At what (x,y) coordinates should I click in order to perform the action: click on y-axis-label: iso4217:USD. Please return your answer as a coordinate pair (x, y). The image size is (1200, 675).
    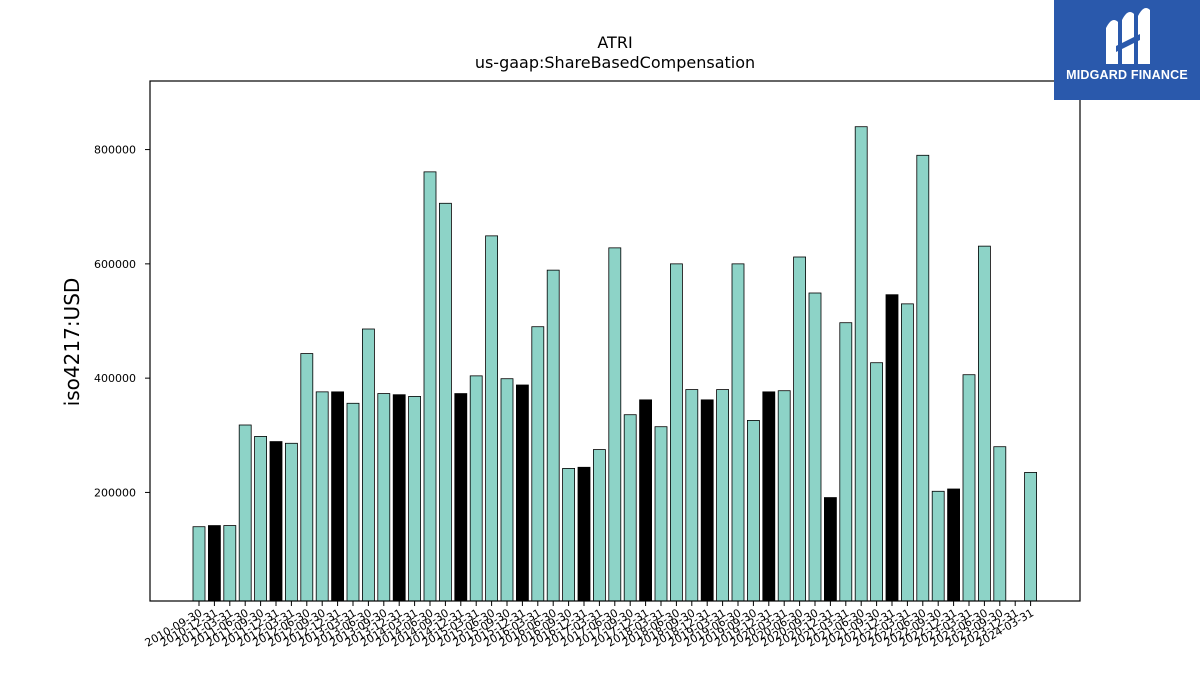
    Looking at the image, I should click on (72, 342).